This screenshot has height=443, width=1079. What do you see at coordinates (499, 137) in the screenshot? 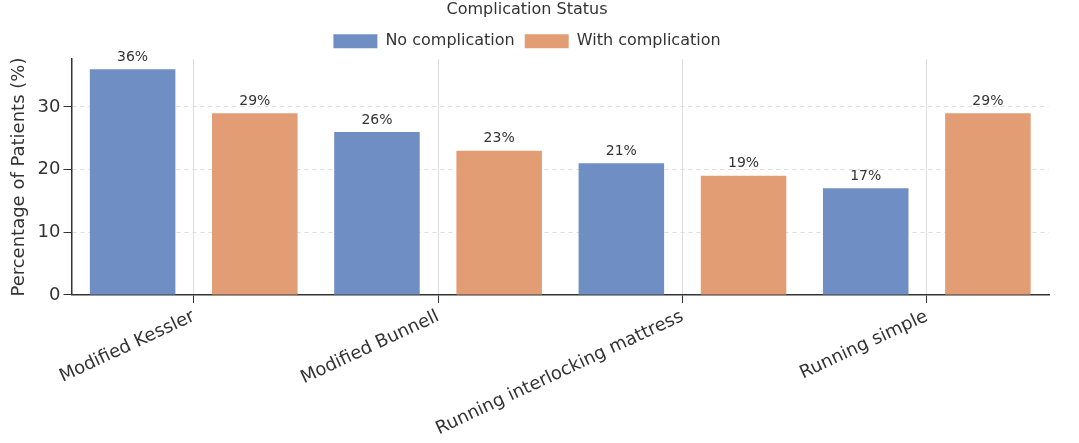
I see `data-label: 23%` at bounding box center [499, 137].